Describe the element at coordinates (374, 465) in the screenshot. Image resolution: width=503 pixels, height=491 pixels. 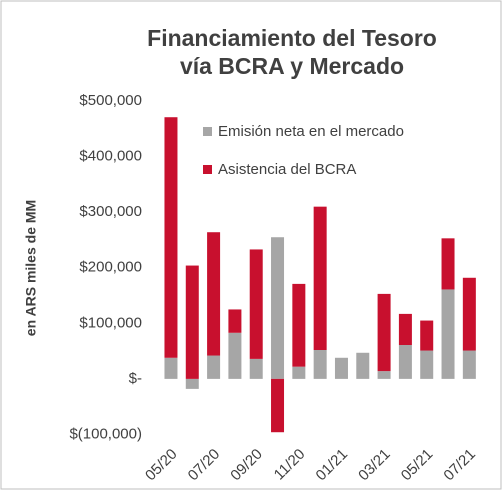
I see `x-tick-label: 03/21` at that location.